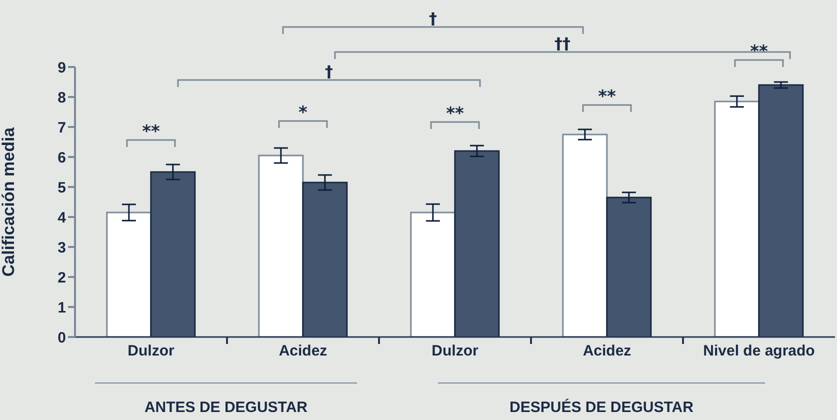 Image resolution: width=837 pixels, height=420 pixels. I want to click on y-tick-label: 1, so click(62, 307).